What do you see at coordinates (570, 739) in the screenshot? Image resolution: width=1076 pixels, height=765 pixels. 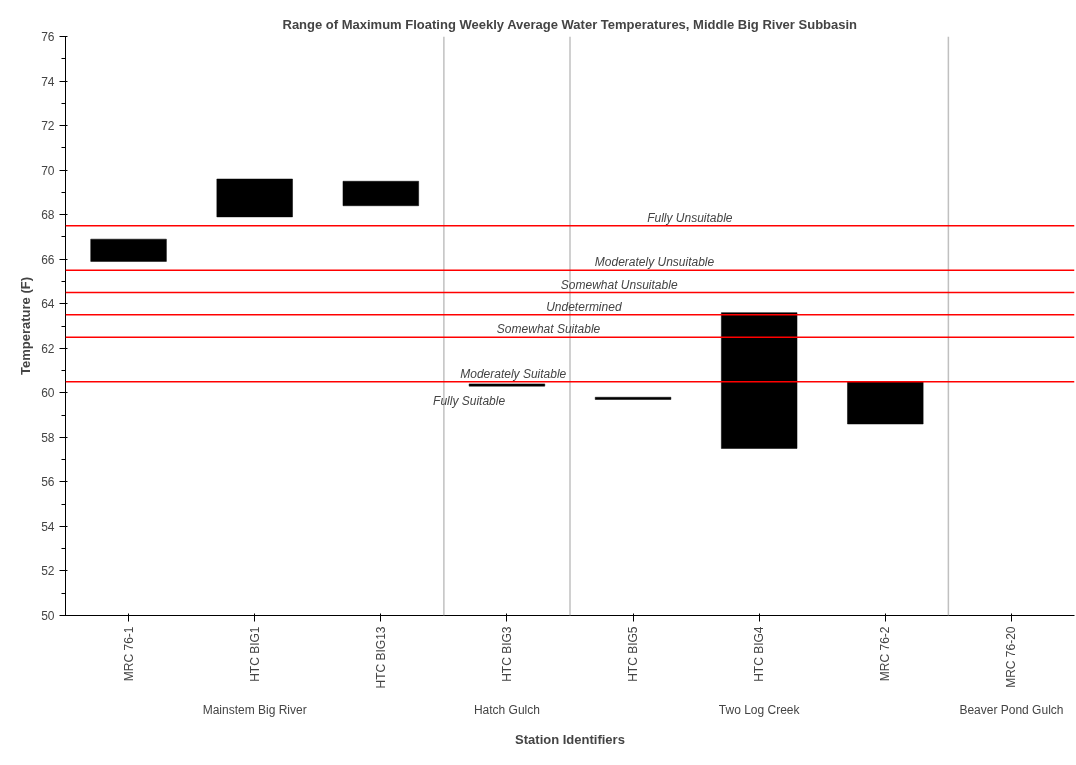 I see `x-axis-title: Station Identifiers` at bounding box center [570, 739].